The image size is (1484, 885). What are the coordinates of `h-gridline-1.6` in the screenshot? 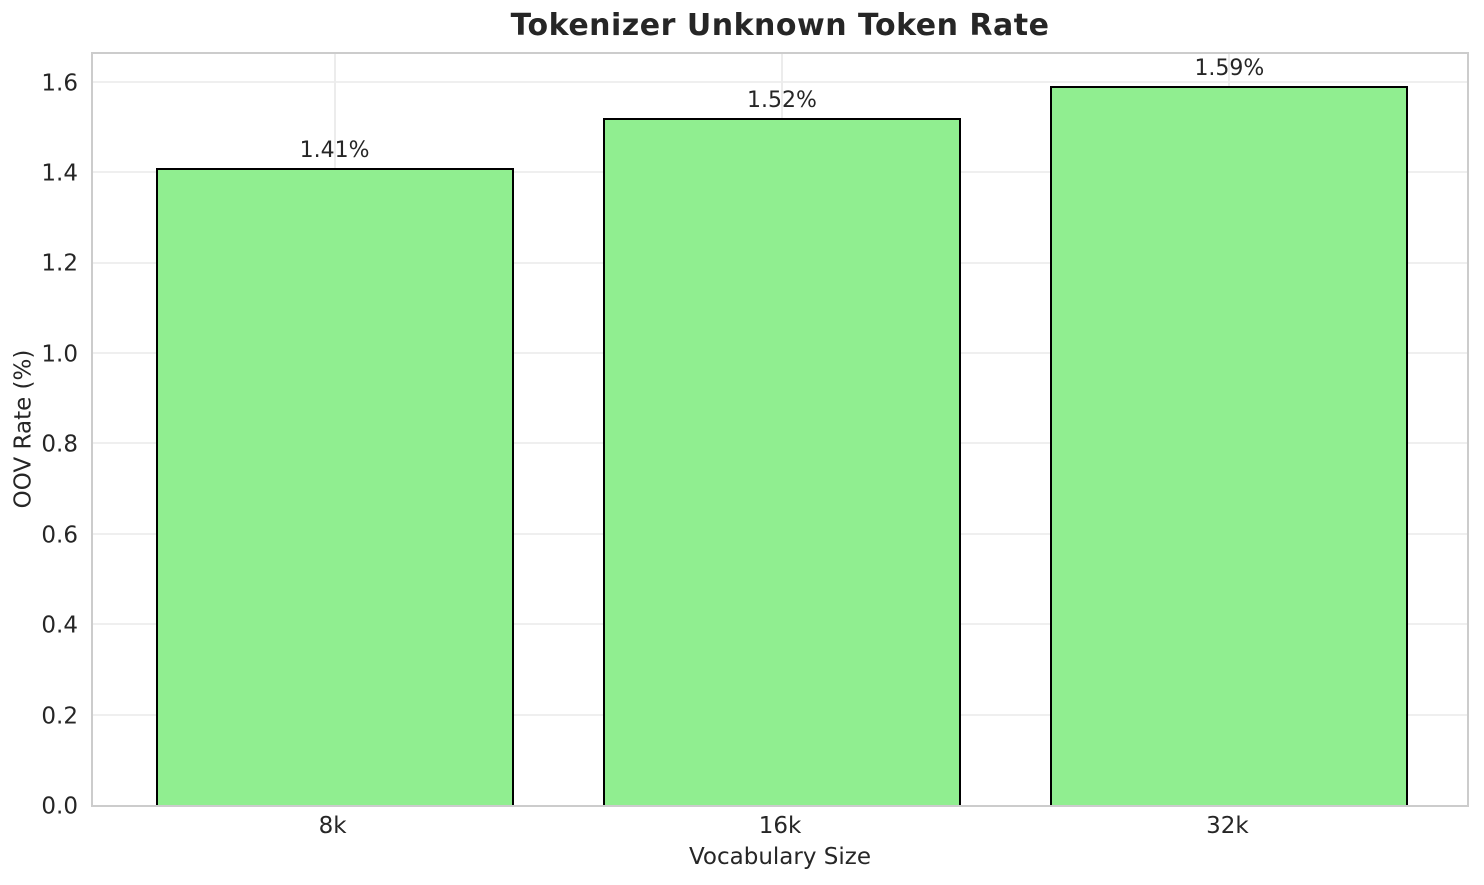 It's located at (780, 81).